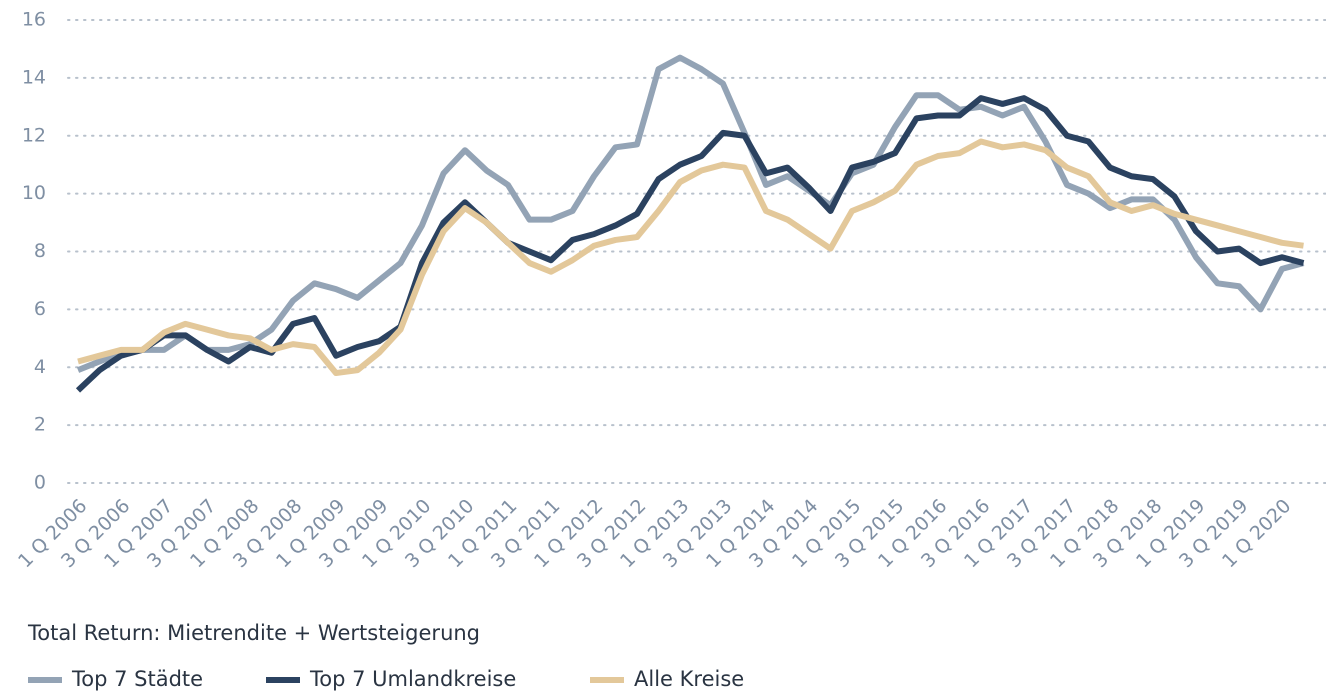 This screenshot has height=693, width=1326. Describe the element at coordinates (34, 20) in the screenshot. I see `y-tick-label: 16` at that location.